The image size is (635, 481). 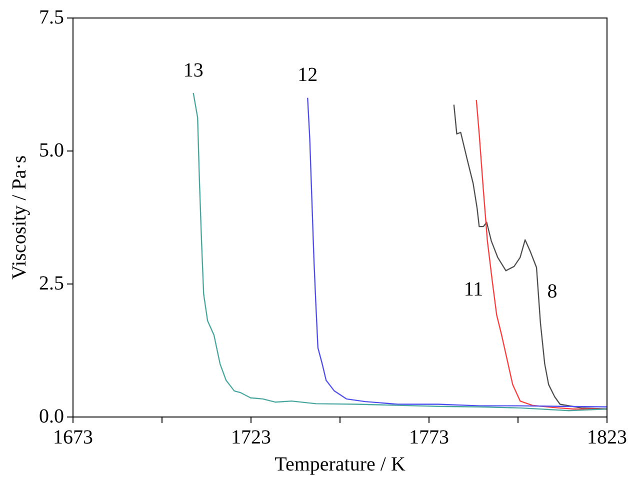 What do you see at coordinates (193, 70) in the screenshot?
I see `series-label: 13` at bounding box center [193, 70].